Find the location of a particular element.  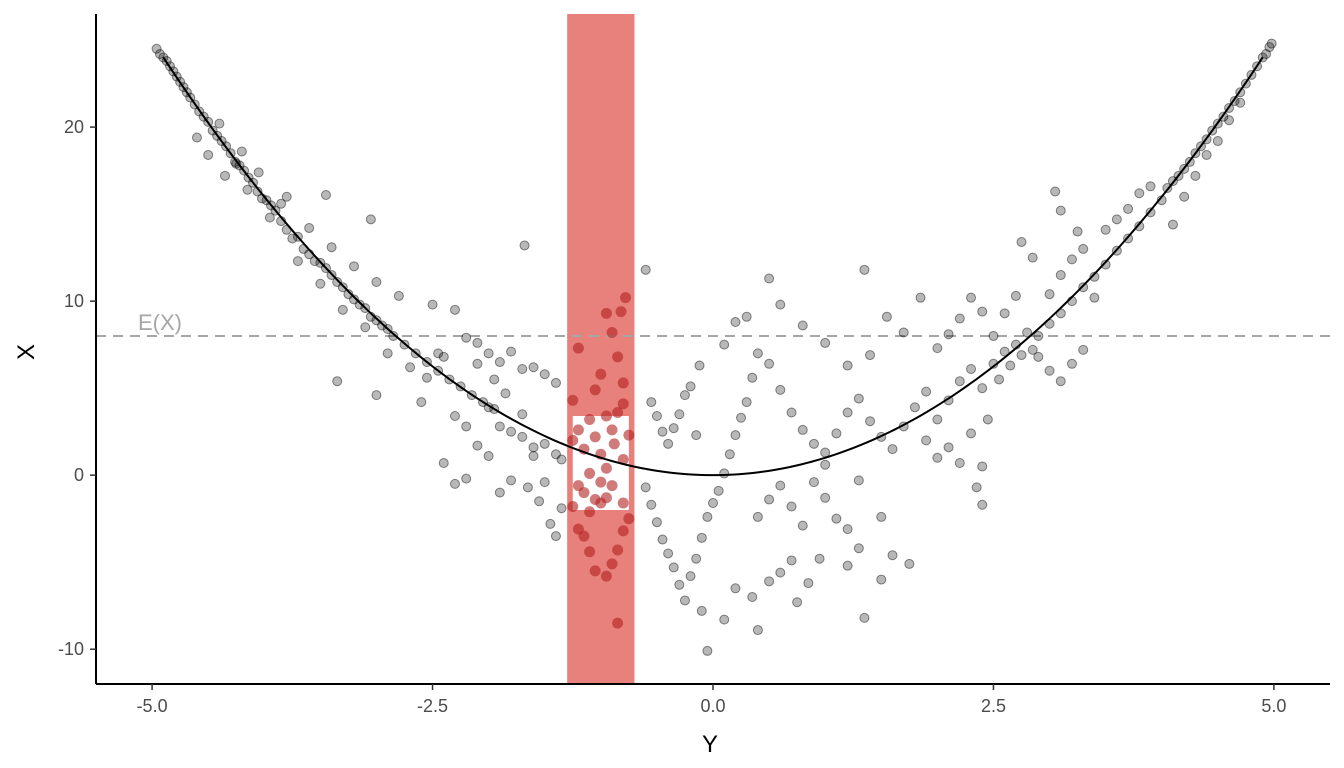

highlight-points-layer is located at coordinates (601, 460).